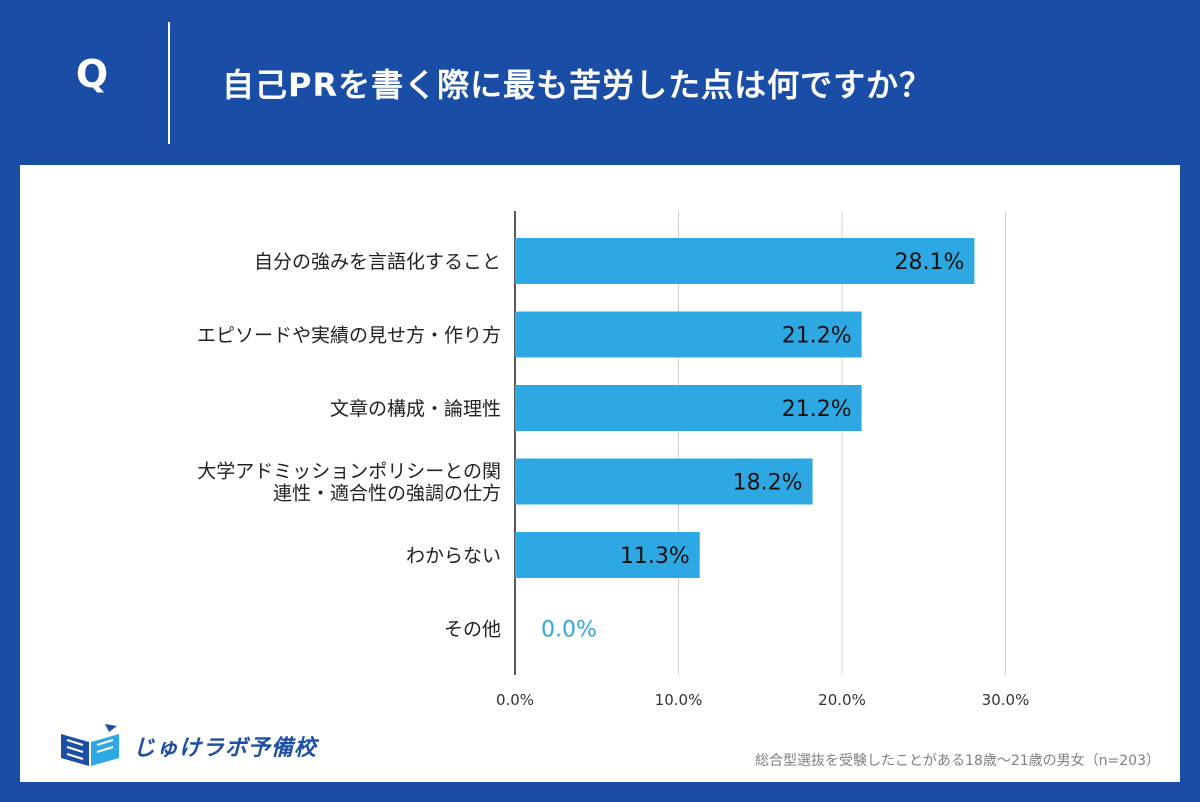 The height and width of the screenshot is (802, 1200). What do you see at coordinates (90, 745) in the screenshot?
I see `book-logo-icon` at bounding box center [90, 745].